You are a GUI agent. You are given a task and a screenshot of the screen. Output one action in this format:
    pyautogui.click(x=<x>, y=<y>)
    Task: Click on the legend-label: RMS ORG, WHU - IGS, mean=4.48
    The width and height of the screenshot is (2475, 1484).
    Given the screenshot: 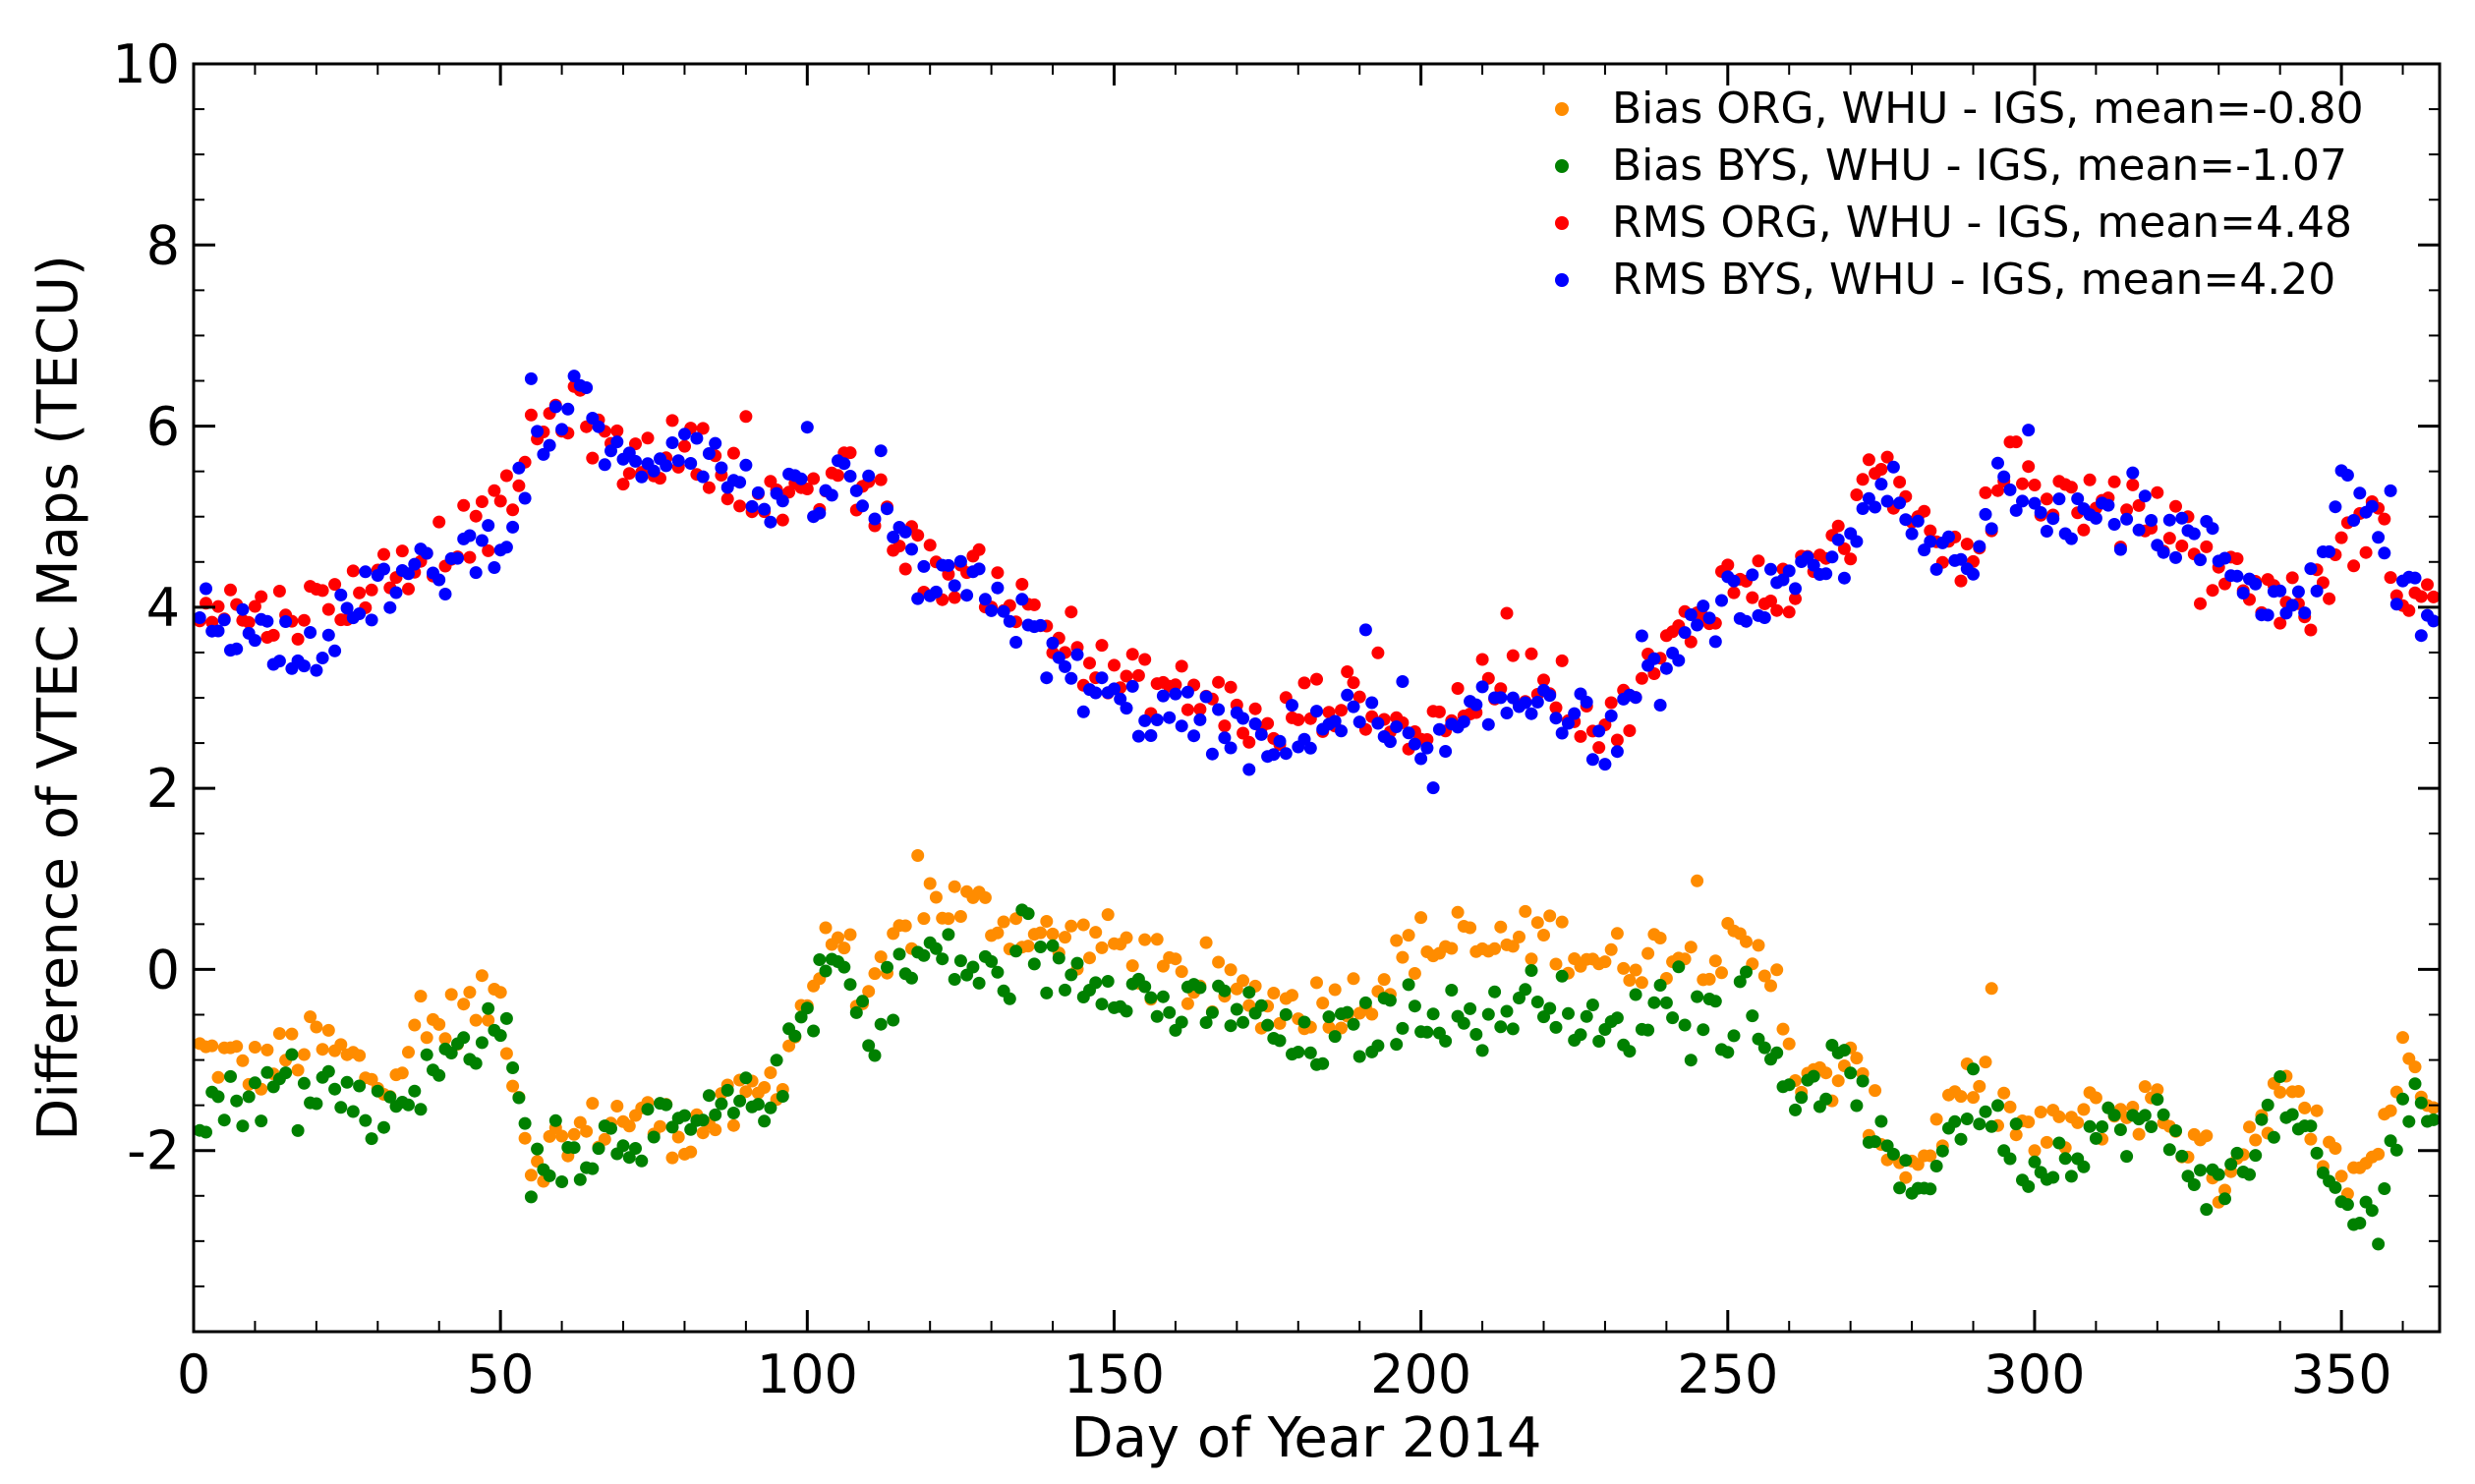 What is the action you would take?
    pyautogui.click(x=1982, y=223)
    